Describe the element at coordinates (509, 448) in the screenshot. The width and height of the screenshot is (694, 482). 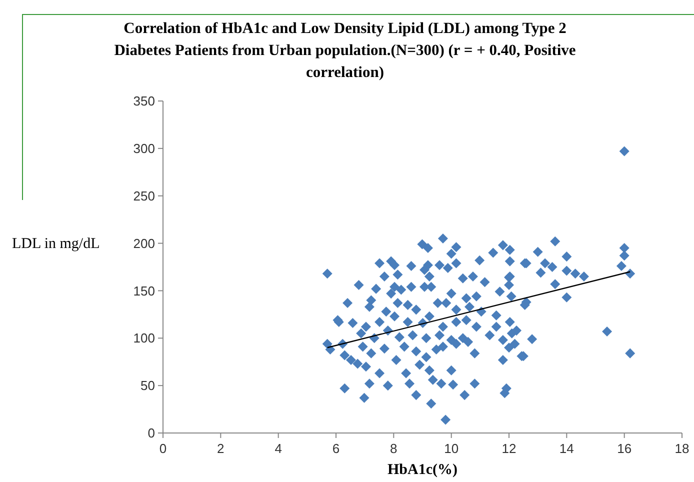
I see `x-tick-label: 12` at that location.